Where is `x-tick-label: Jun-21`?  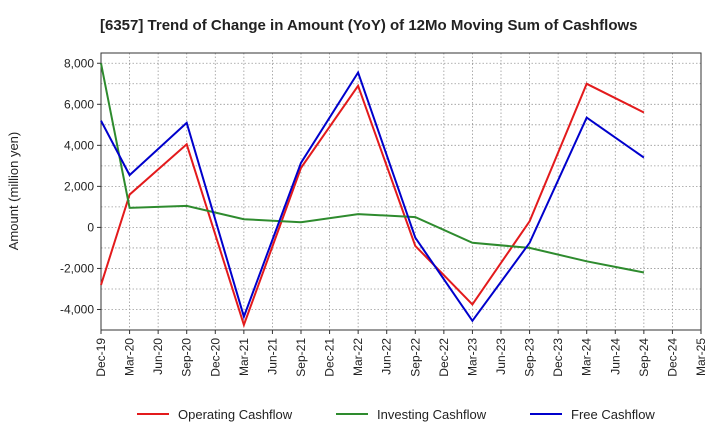 x-tick-label: Jun-21 is located at coordinates (272, 356).